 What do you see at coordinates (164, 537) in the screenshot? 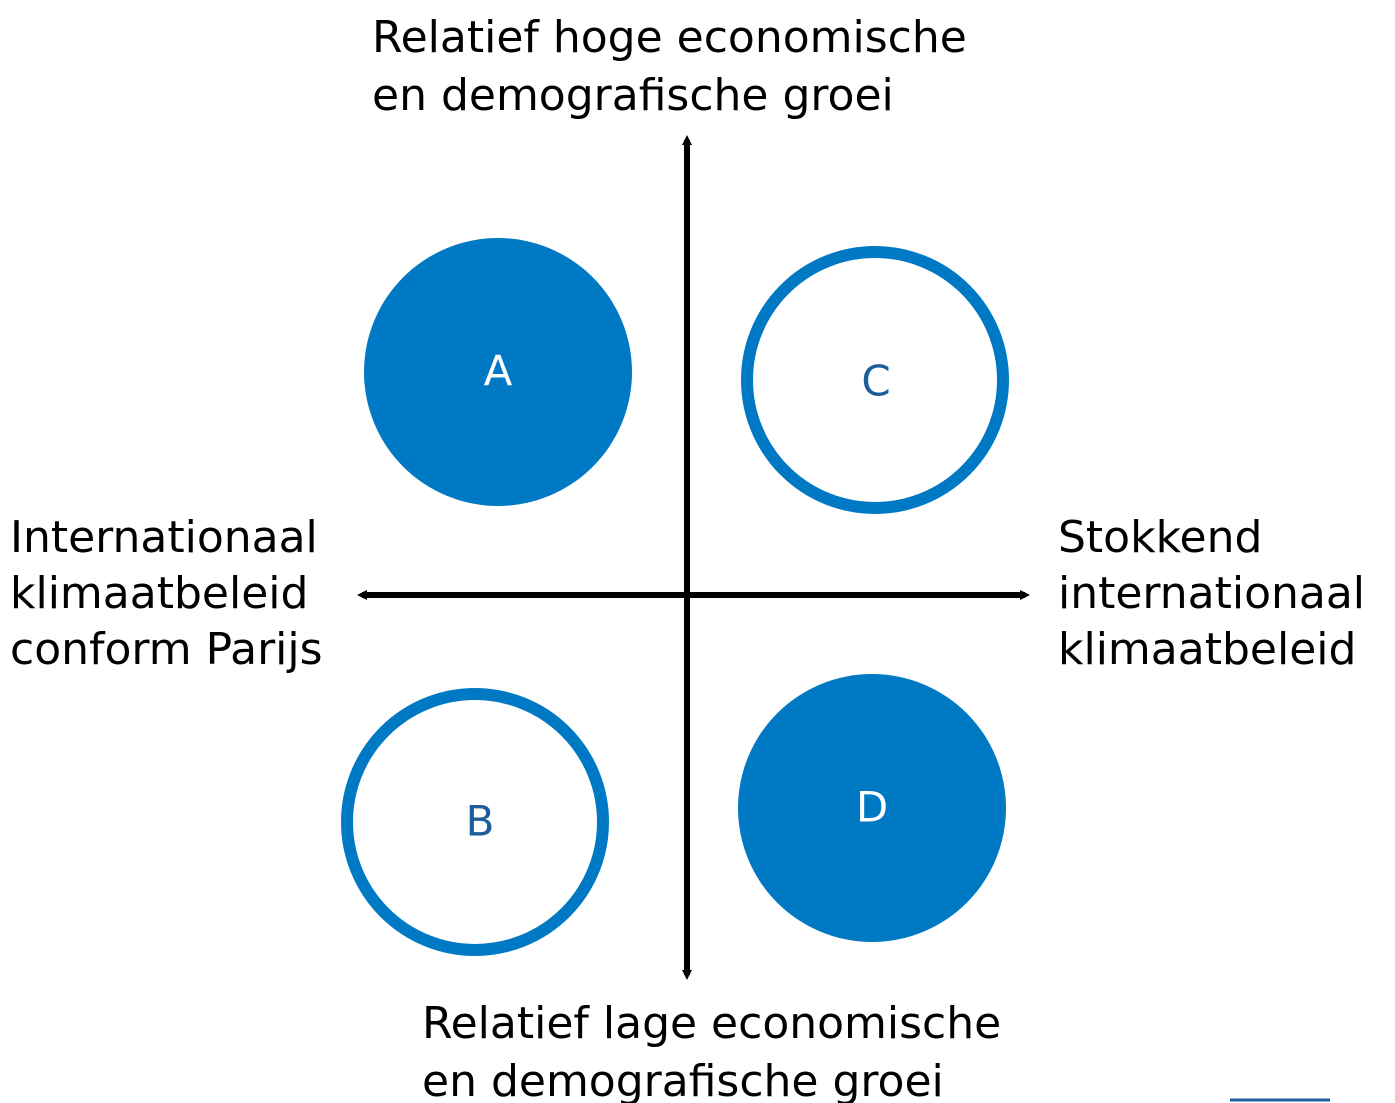
I see `axis-label: Internationaal` at bounding box center [164, 537].